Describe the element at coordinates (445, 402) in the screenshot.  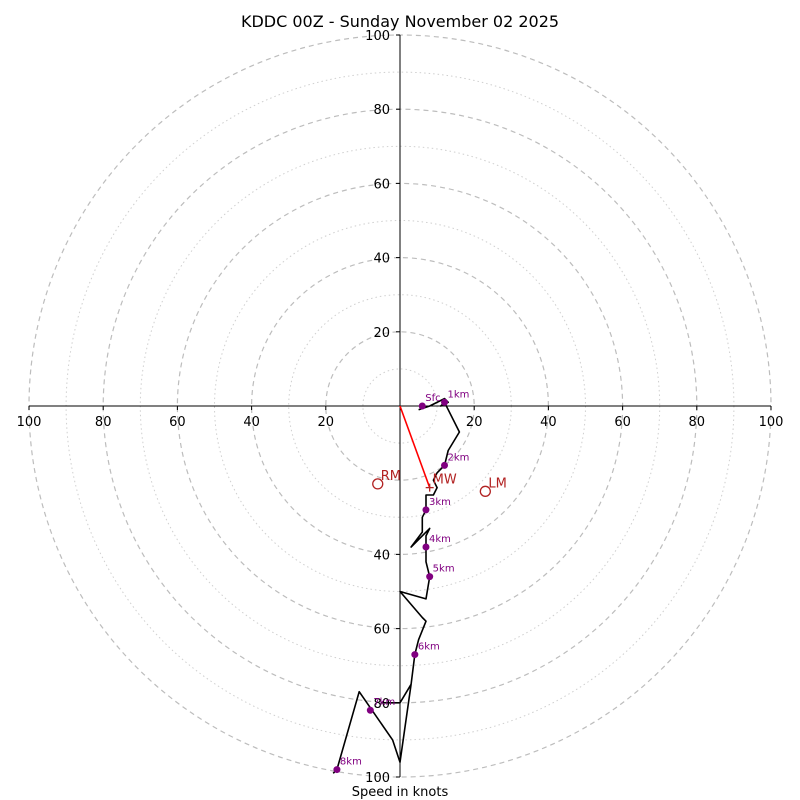
I see `height-marker-1km` at that location.